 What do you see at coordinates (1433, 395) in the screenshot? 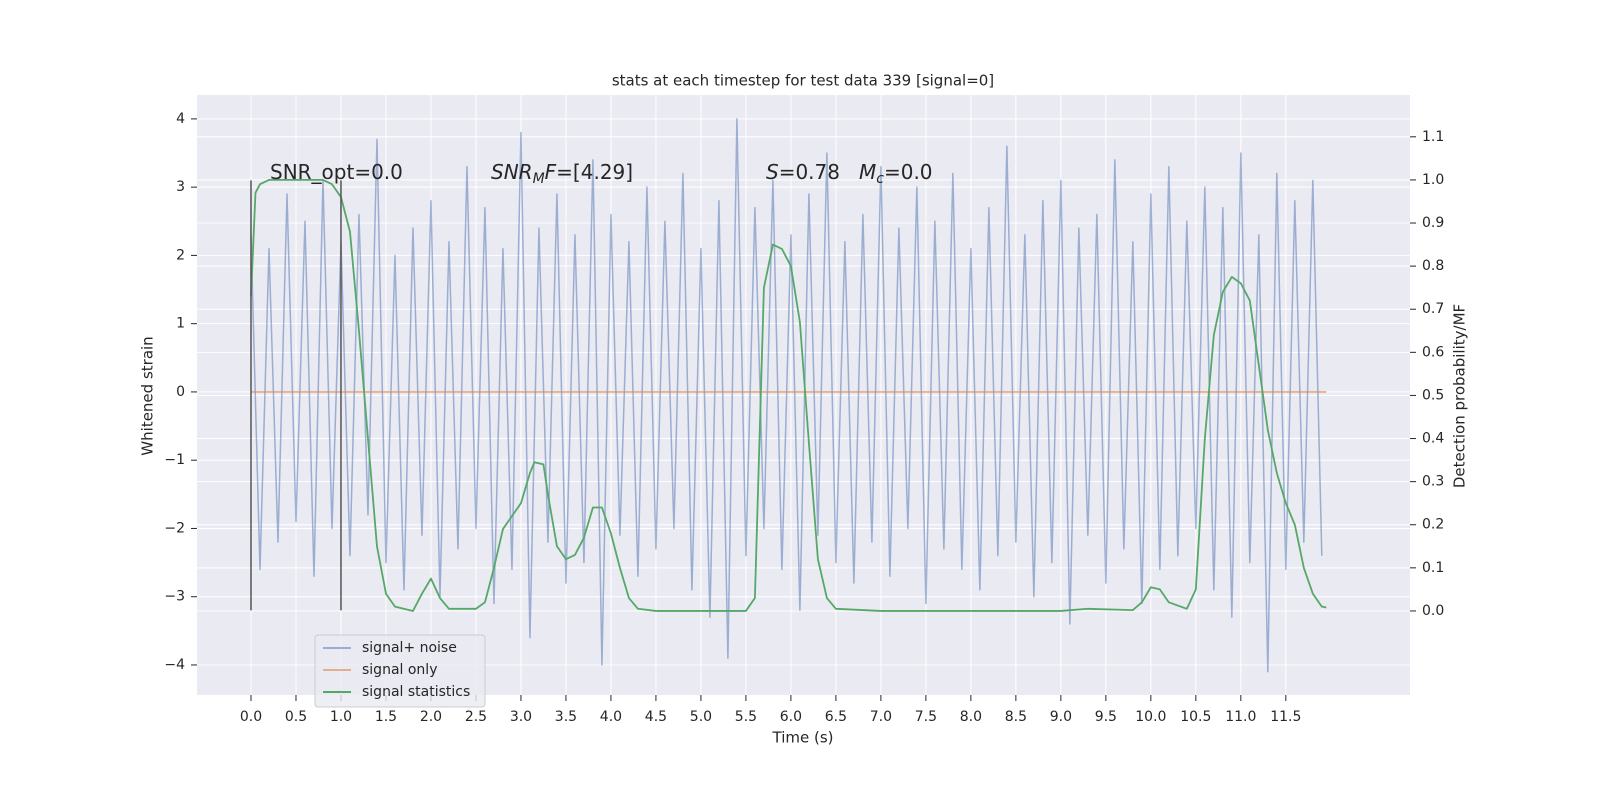
I see `y2-tick-label: 0.5` at bounding box center [1433, 395].